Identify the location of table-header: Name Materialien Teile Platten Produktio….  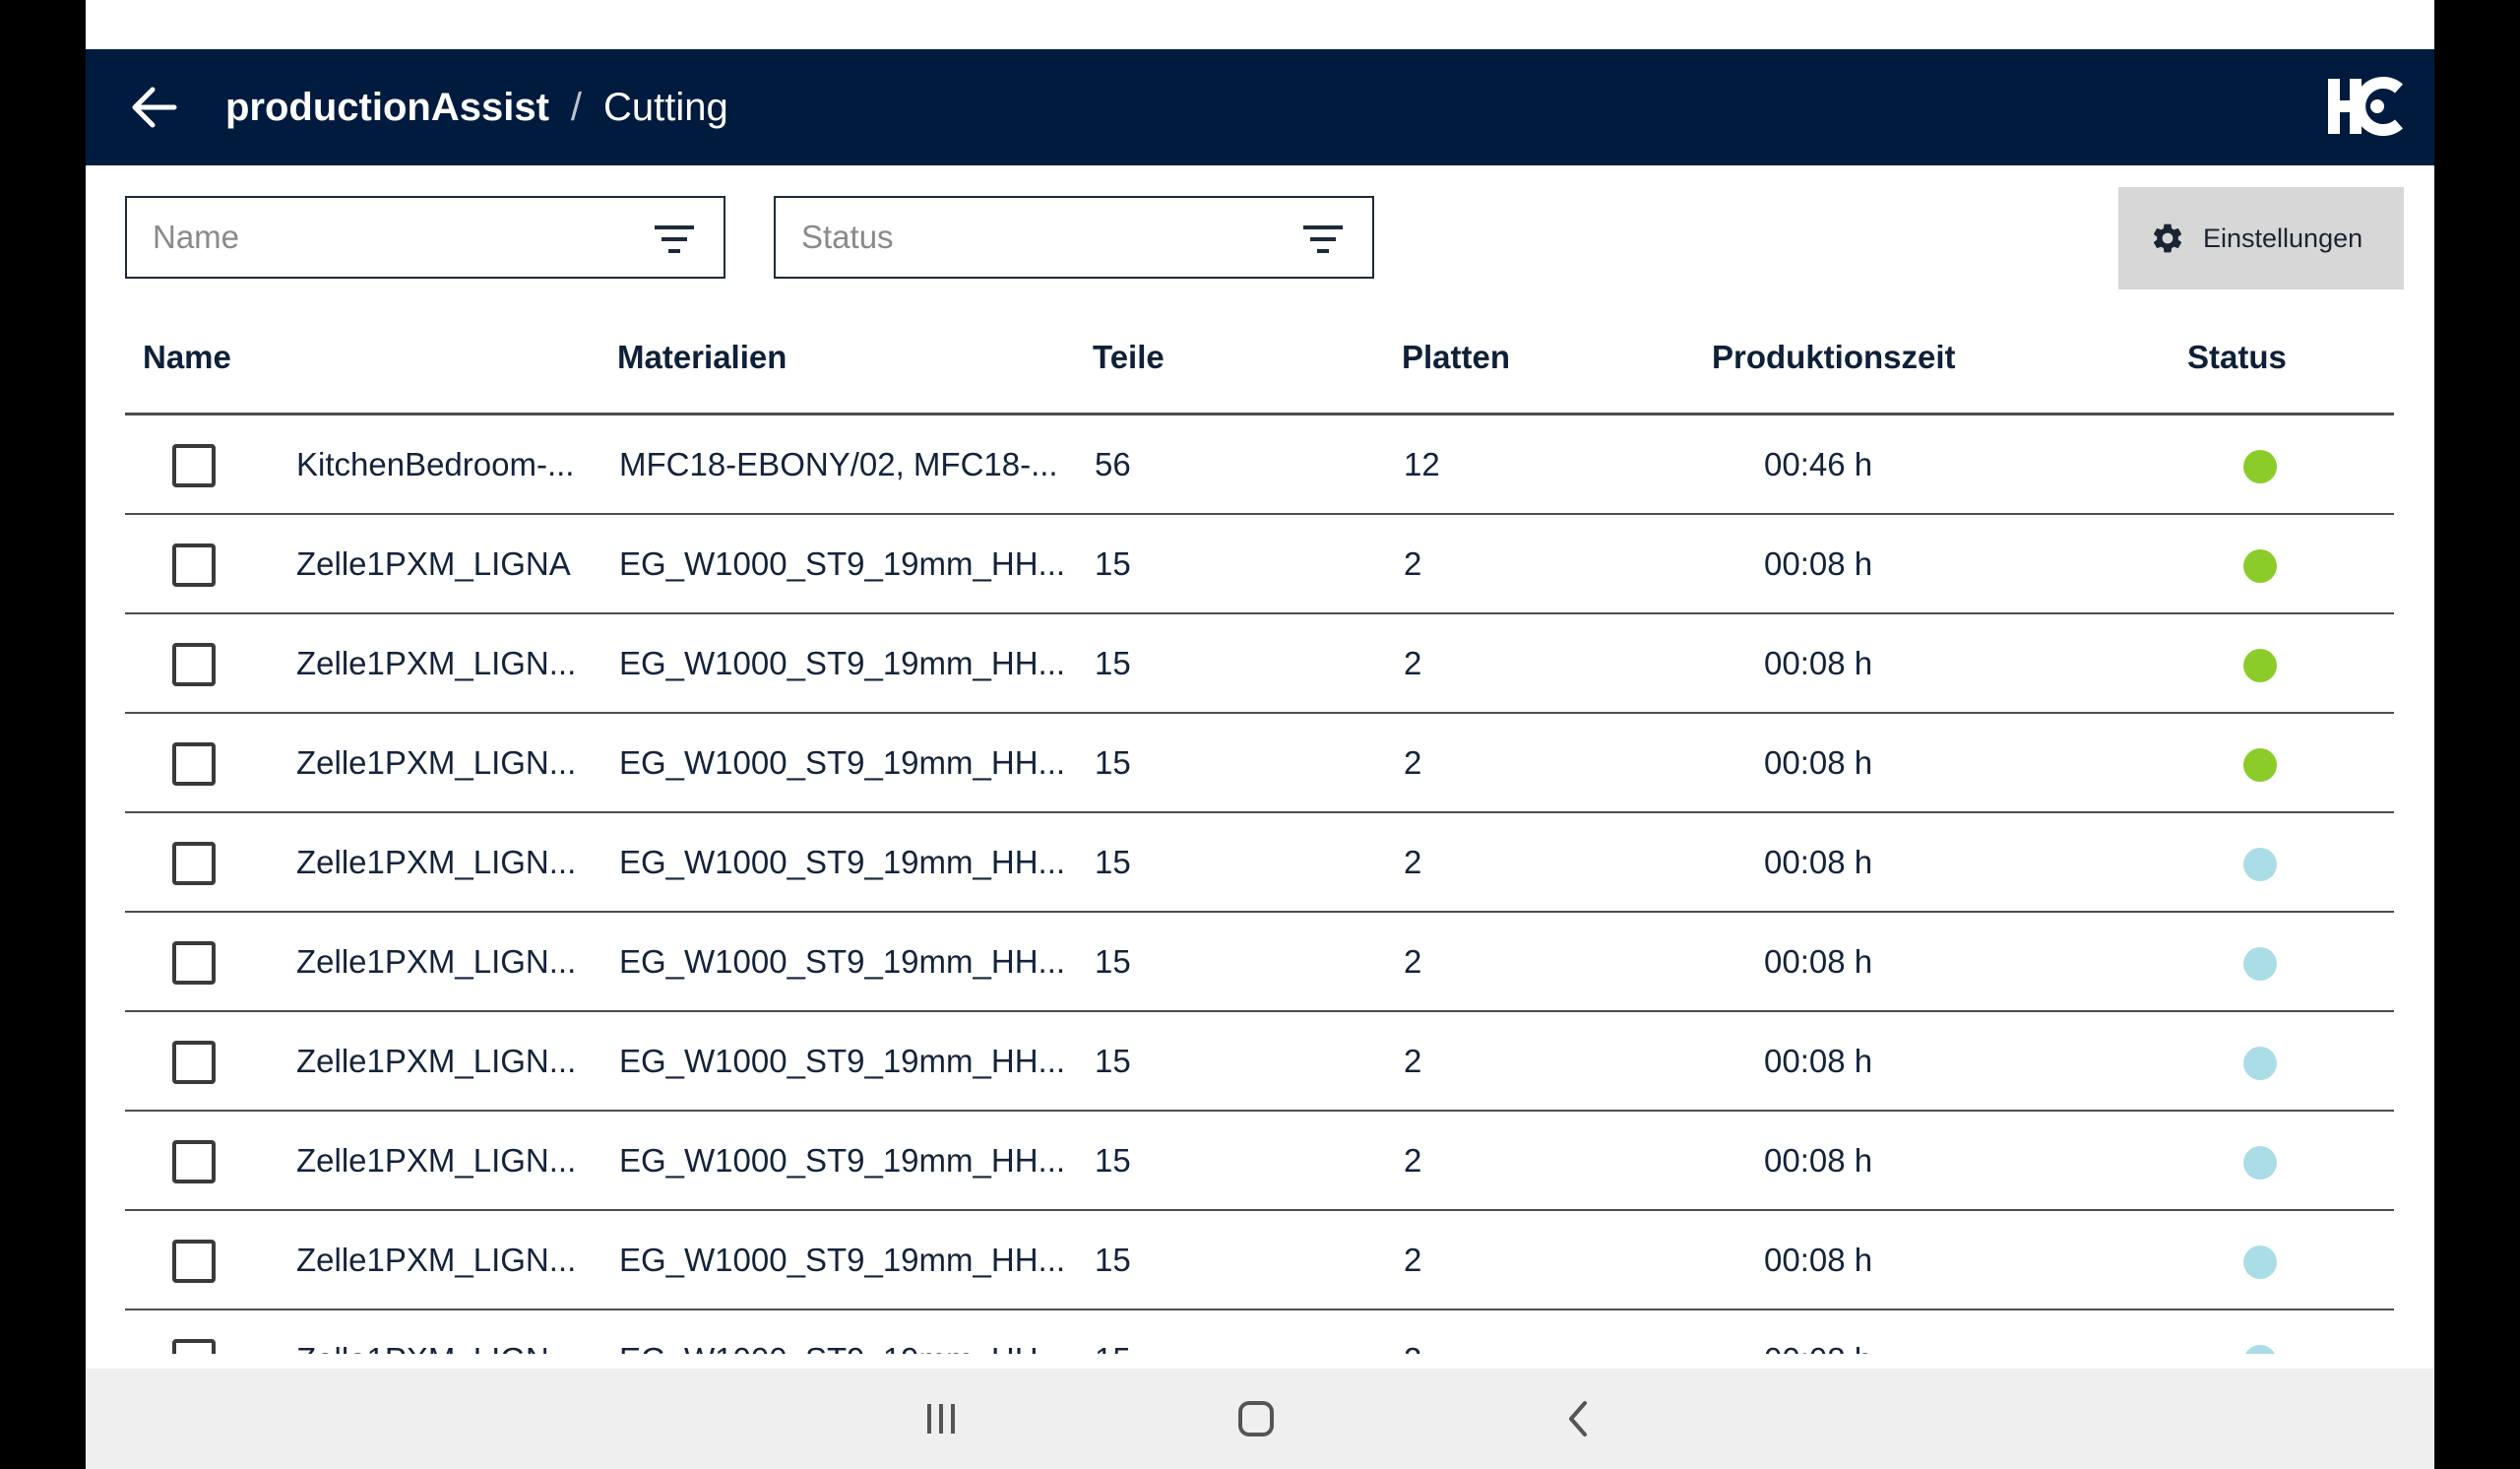
(1259, 365).